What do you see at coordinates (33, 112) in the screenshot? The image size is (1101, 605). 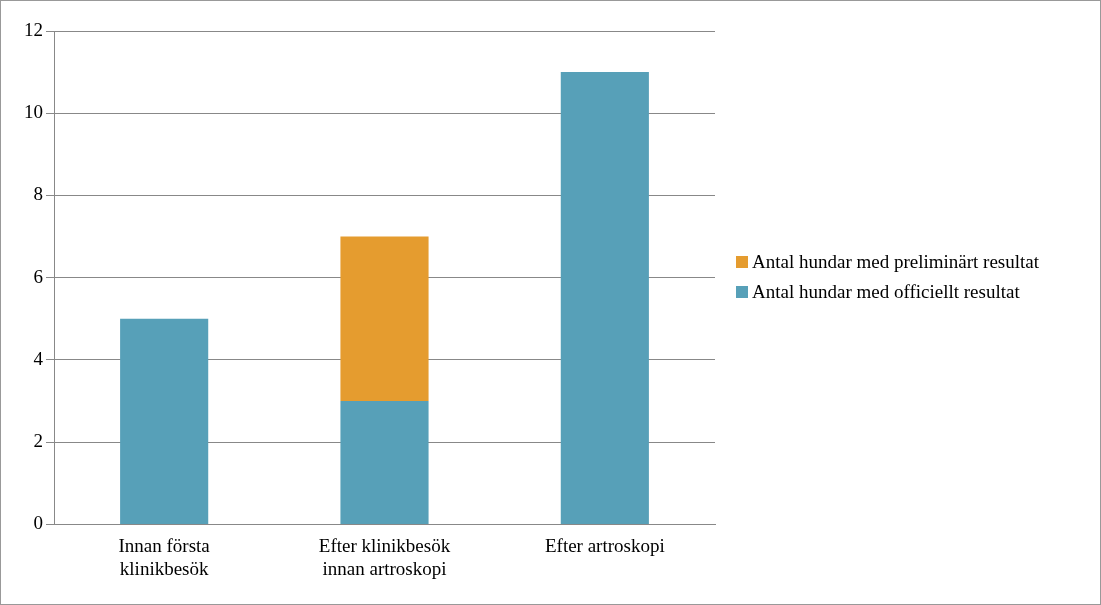 I see `y-tick-label: 10` at bounding box center [33, 112].